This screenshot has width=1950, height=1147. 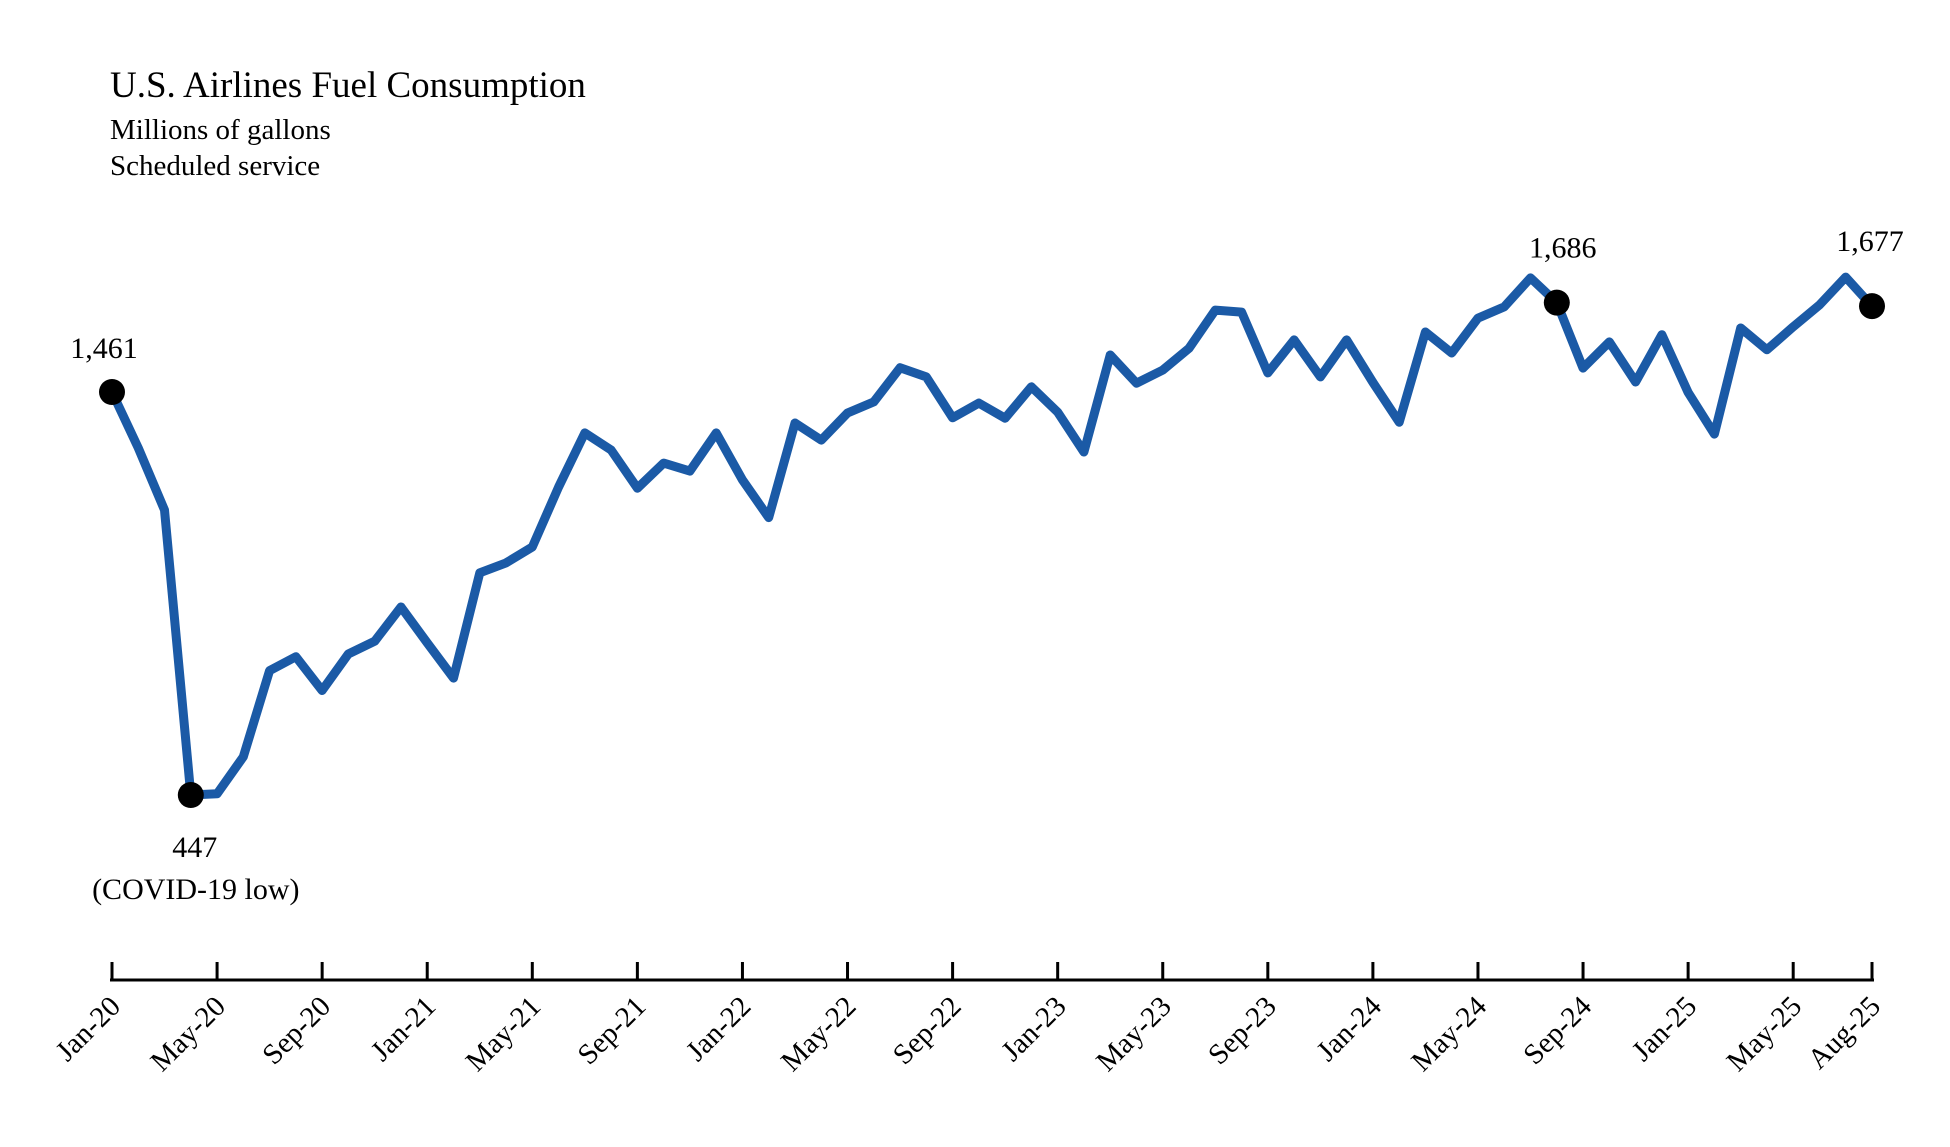 I want to click on axis-tick-label: May-20, so click(x=188, y=1034).